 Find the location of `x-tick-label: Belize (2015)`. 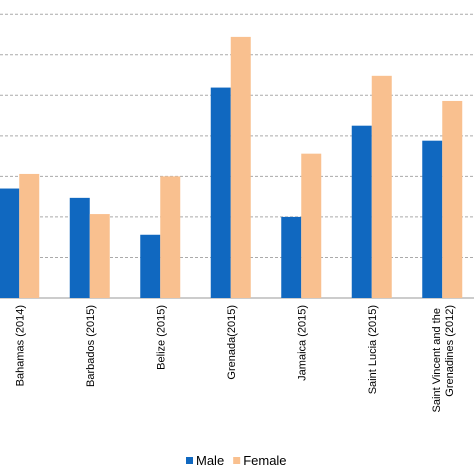

x-tick-label: Belize (2015) is located at coordinates (161, 337).